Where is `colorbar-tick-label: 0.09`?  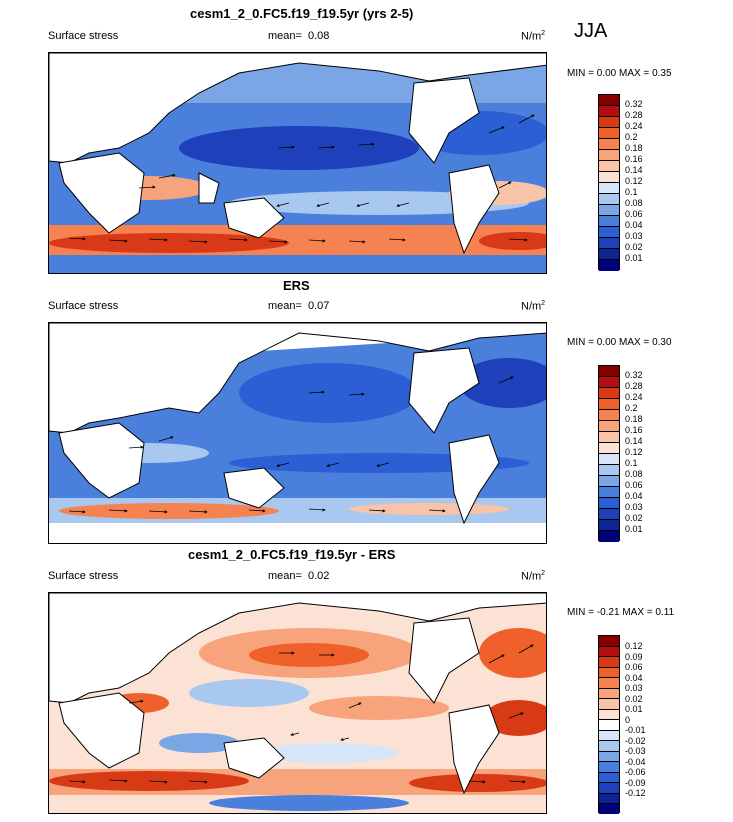 colorbar-tick-label: 0.09 is located at coordinates (634, 657).